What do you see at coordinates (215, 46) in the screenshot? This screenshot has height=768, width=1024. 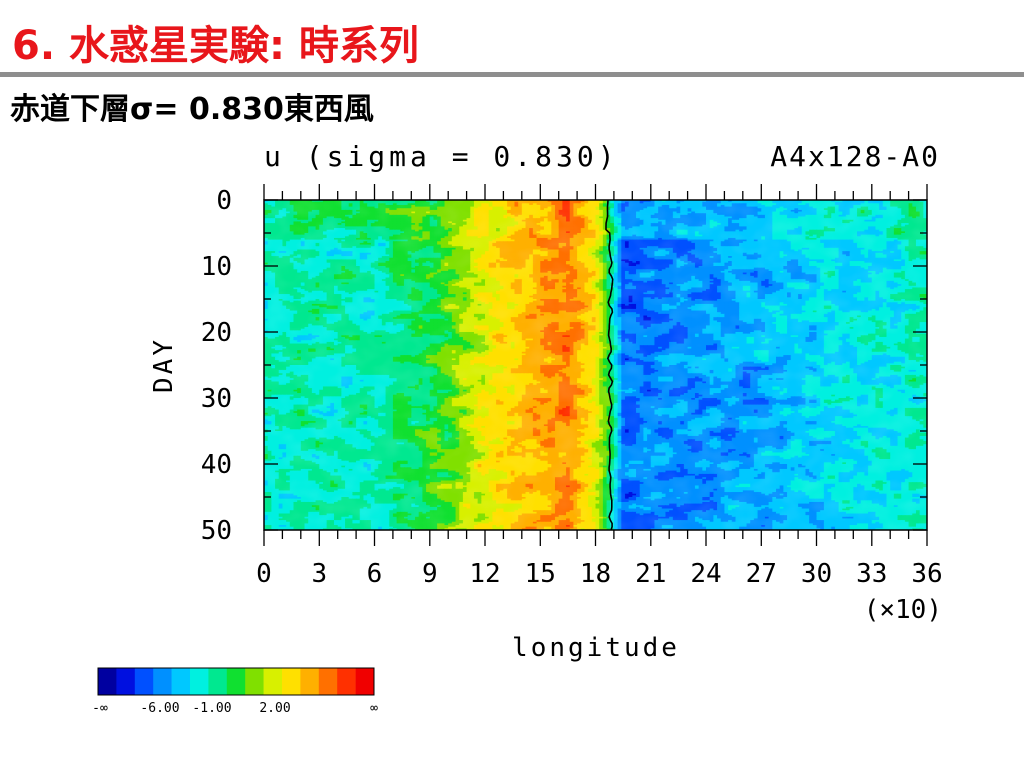 I see `slide-title: 6. 水惑星実験: 時系列` at bounding box center [215, 46].